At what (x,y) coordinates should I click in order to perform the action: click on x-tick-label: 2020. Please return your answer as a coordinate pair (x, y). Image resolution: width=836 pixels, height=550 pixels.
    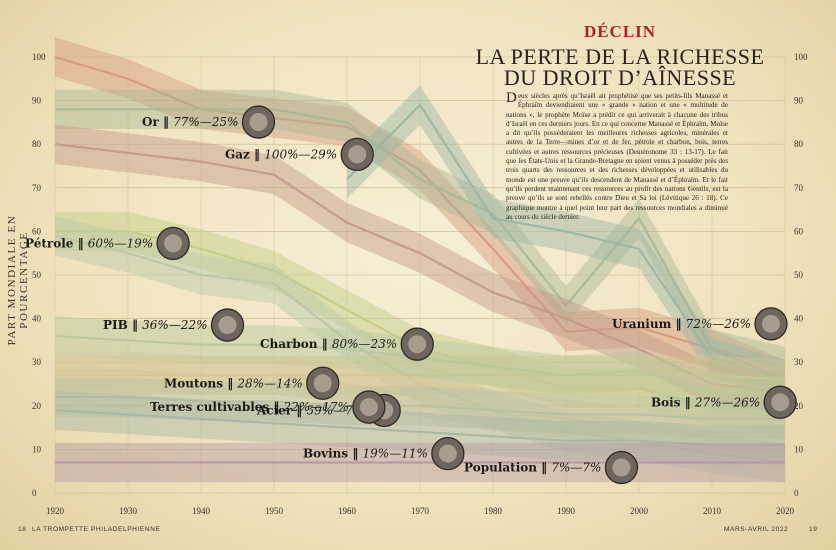
    Looking at the image, I should click on (785, 511).